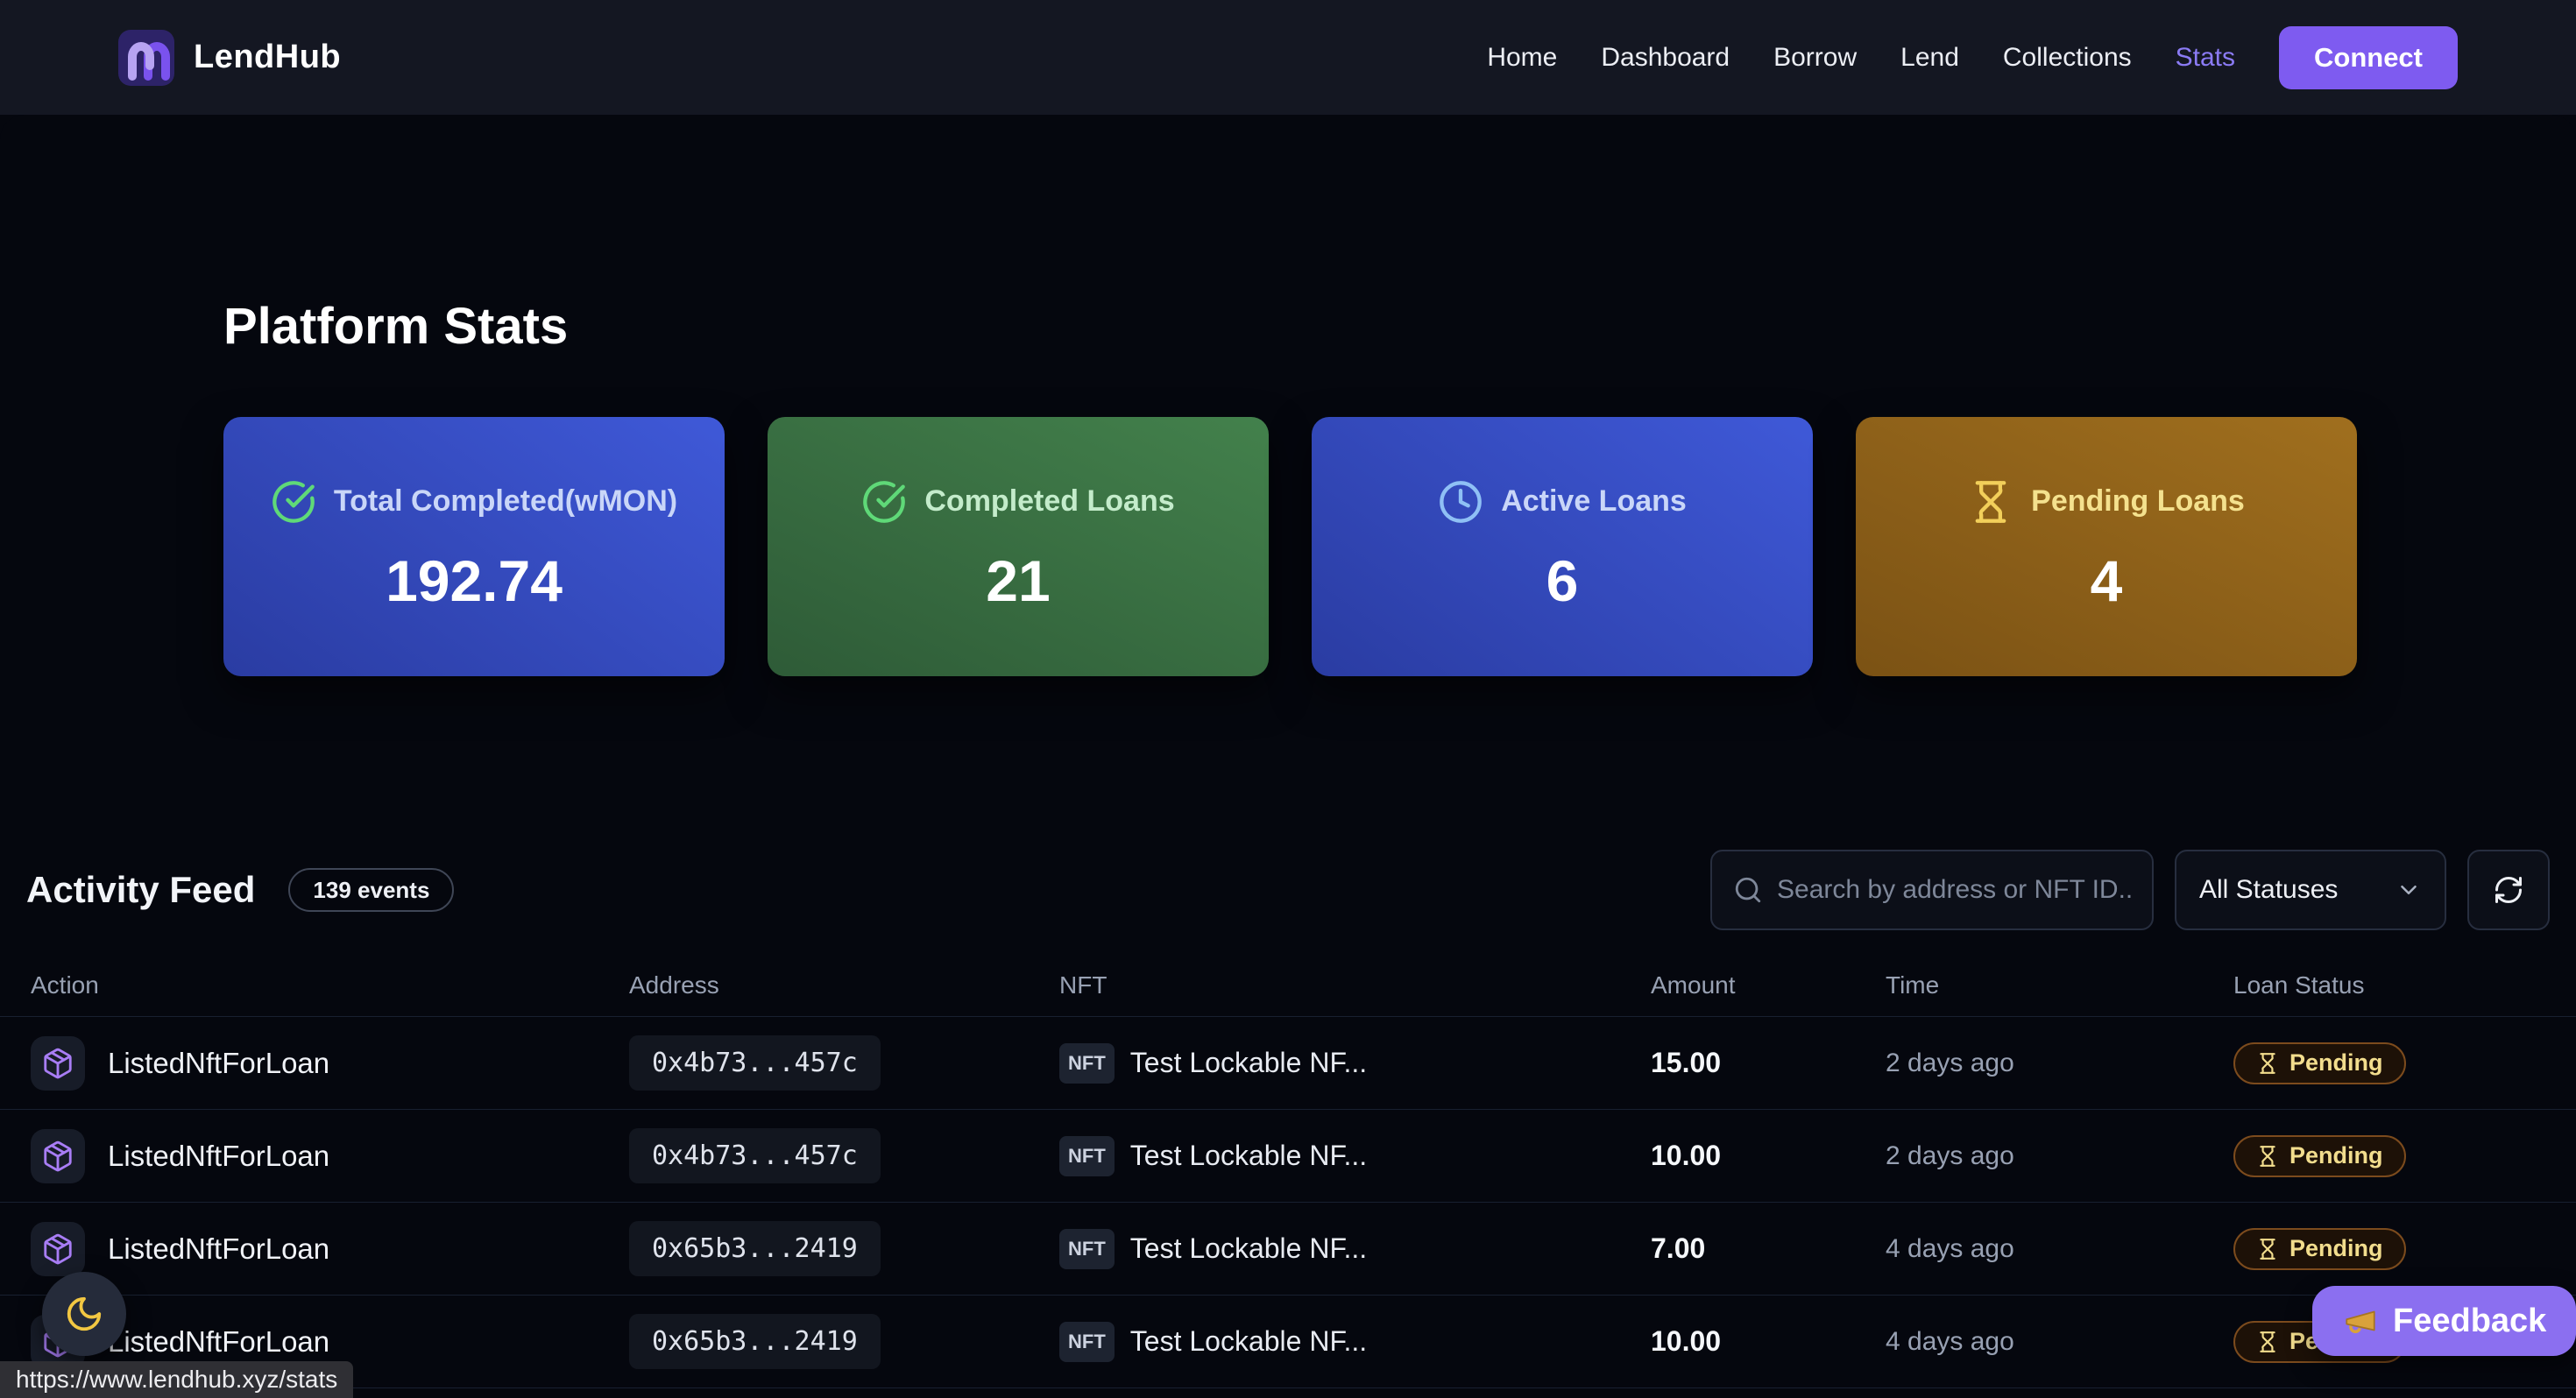  What do you see at coordinates (1522, 57) in the screenshot?
I see `nav-link-home: Home` at bounding box center [1522, 57].